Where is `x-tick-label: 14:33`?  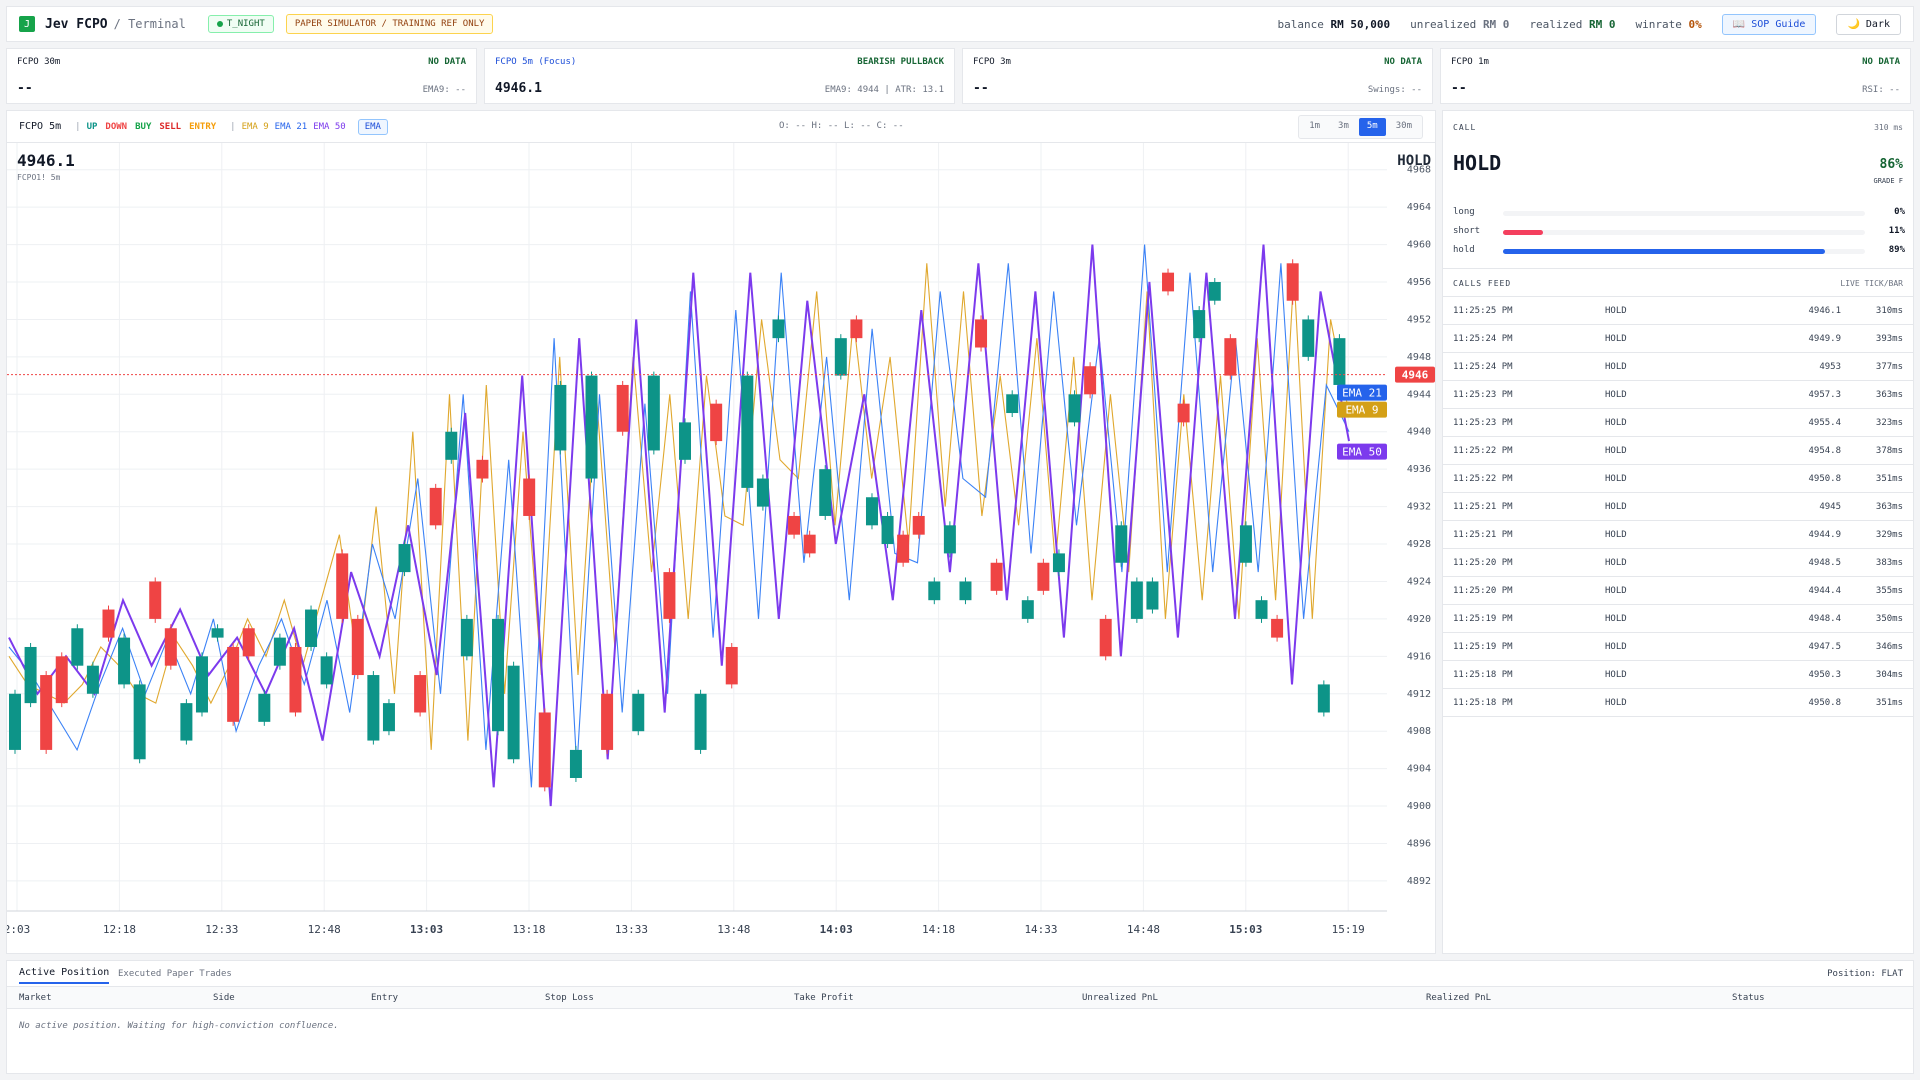 x-tick-label: 14:33 is located at coordinates (1040, 929).